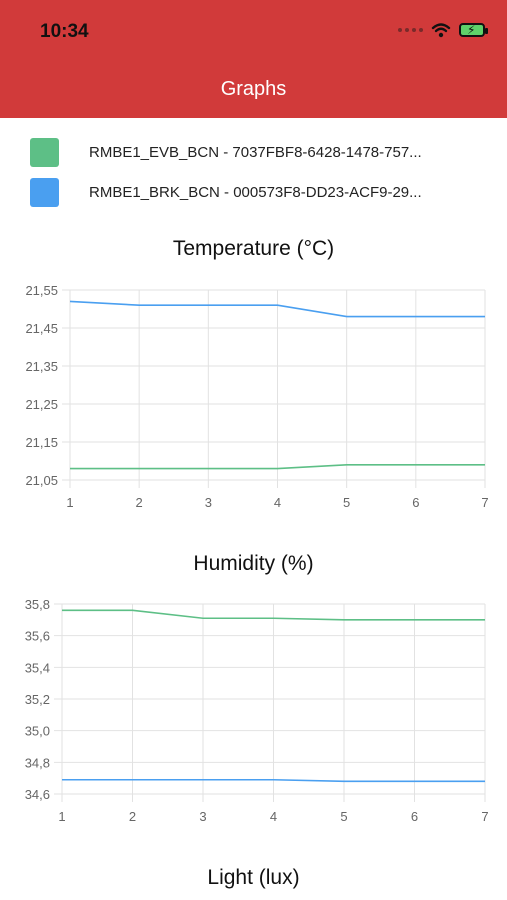 The height and width of the screenshot is (900, 507). What do you see at coordinates (473, 30) in the screenshot?
I see `battery-icon: ⚡` at bounding box center [473, 30].